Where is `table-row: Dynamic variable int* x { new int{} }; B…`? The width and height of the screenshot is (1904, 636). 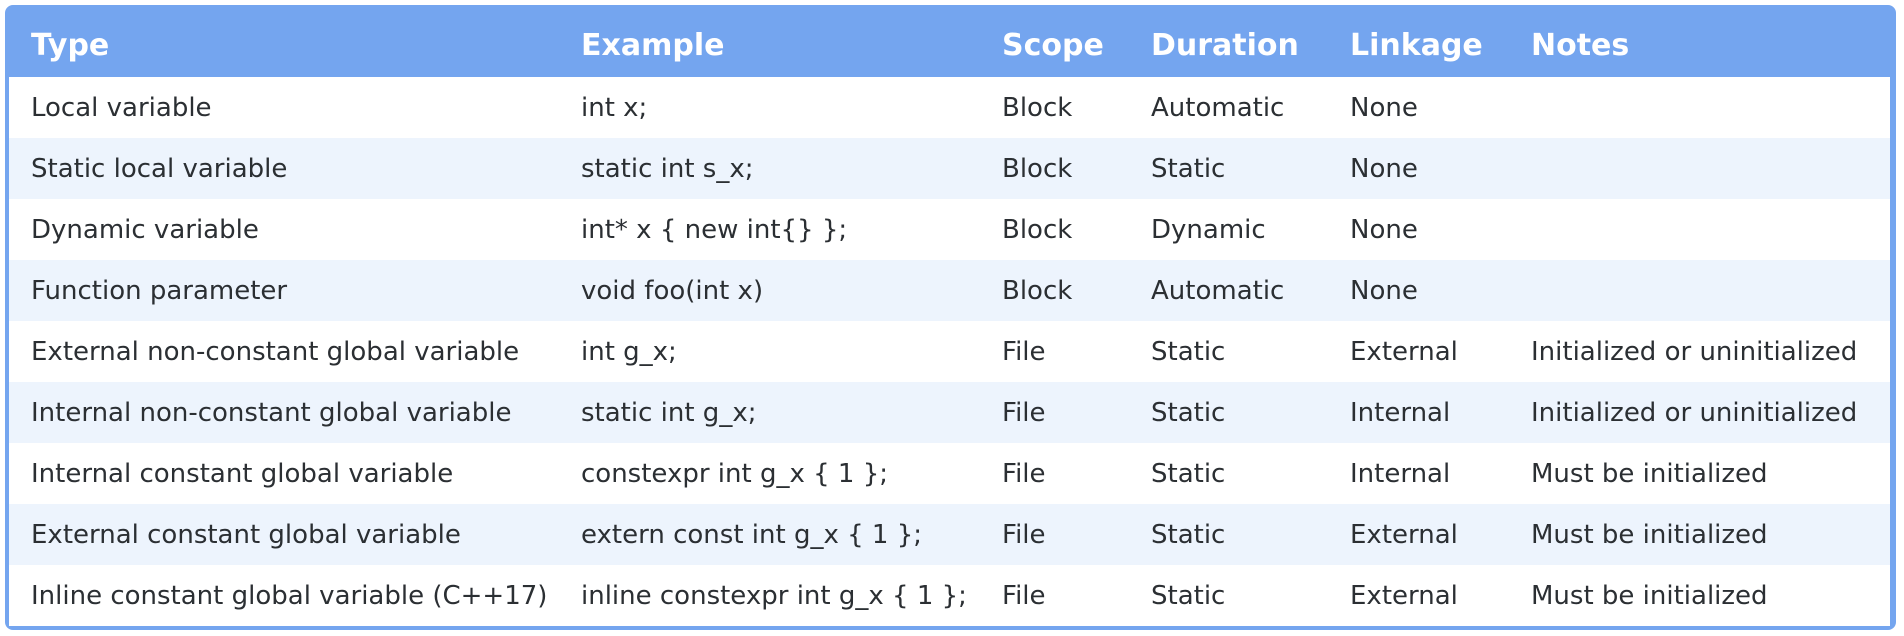 table-row: Dynamic variable int* x { new int{} }; B… is located at coordinates (949, 229).